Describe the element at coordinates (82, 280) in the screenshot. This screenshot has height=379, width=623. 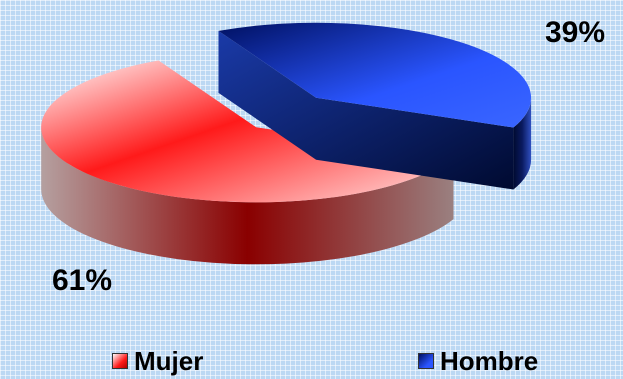
I see `data-label-mujer: 61%` at that location.